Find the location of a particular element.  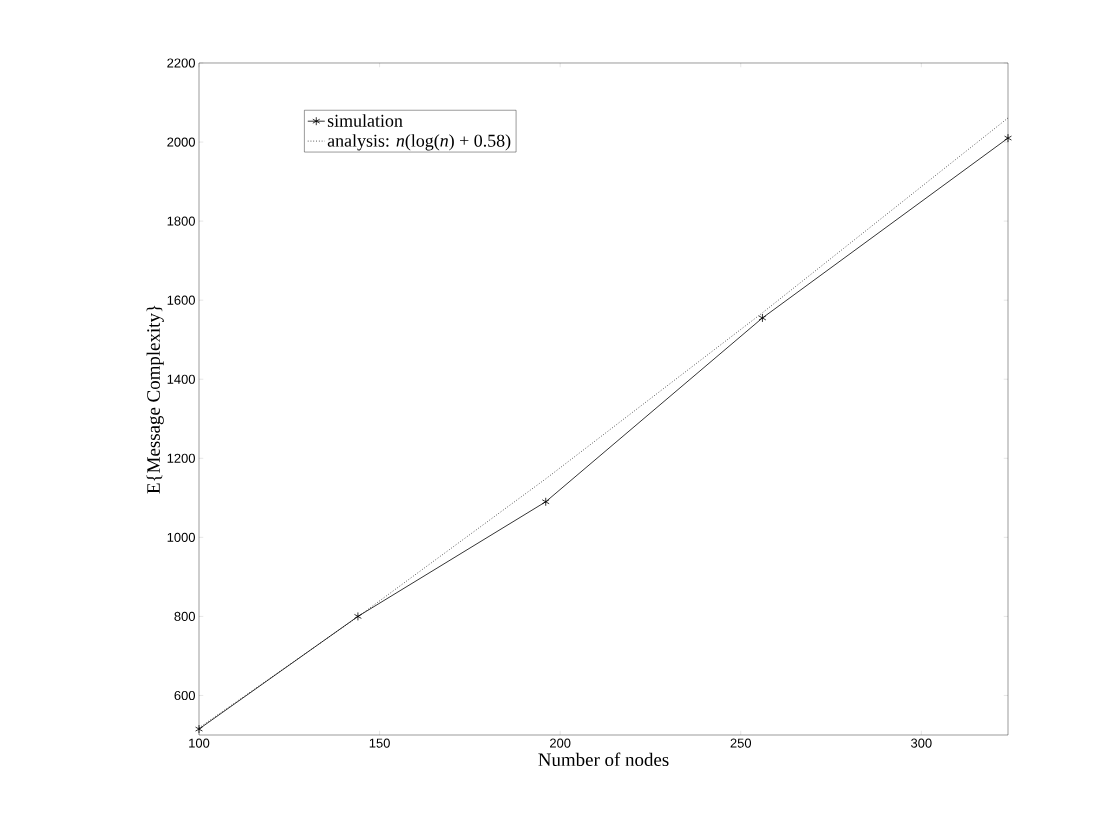

y-tick-label: 2000 is located at coordinates (181, 142).